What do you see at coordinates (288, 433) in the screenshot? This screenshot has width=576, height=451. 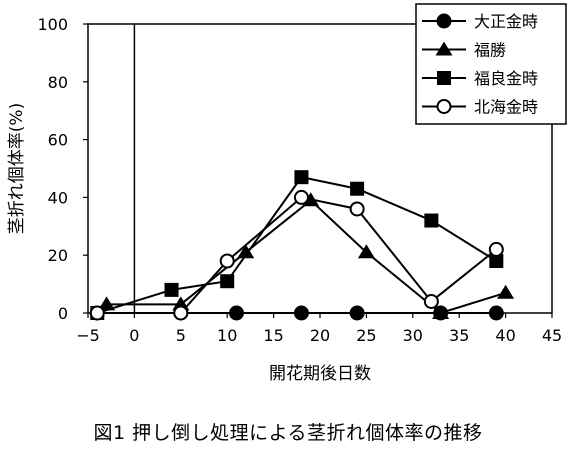 I see `figure-caption: 図1 押し倒し処理による茎折れ個体率の推移` at bounding box center [288, 433].